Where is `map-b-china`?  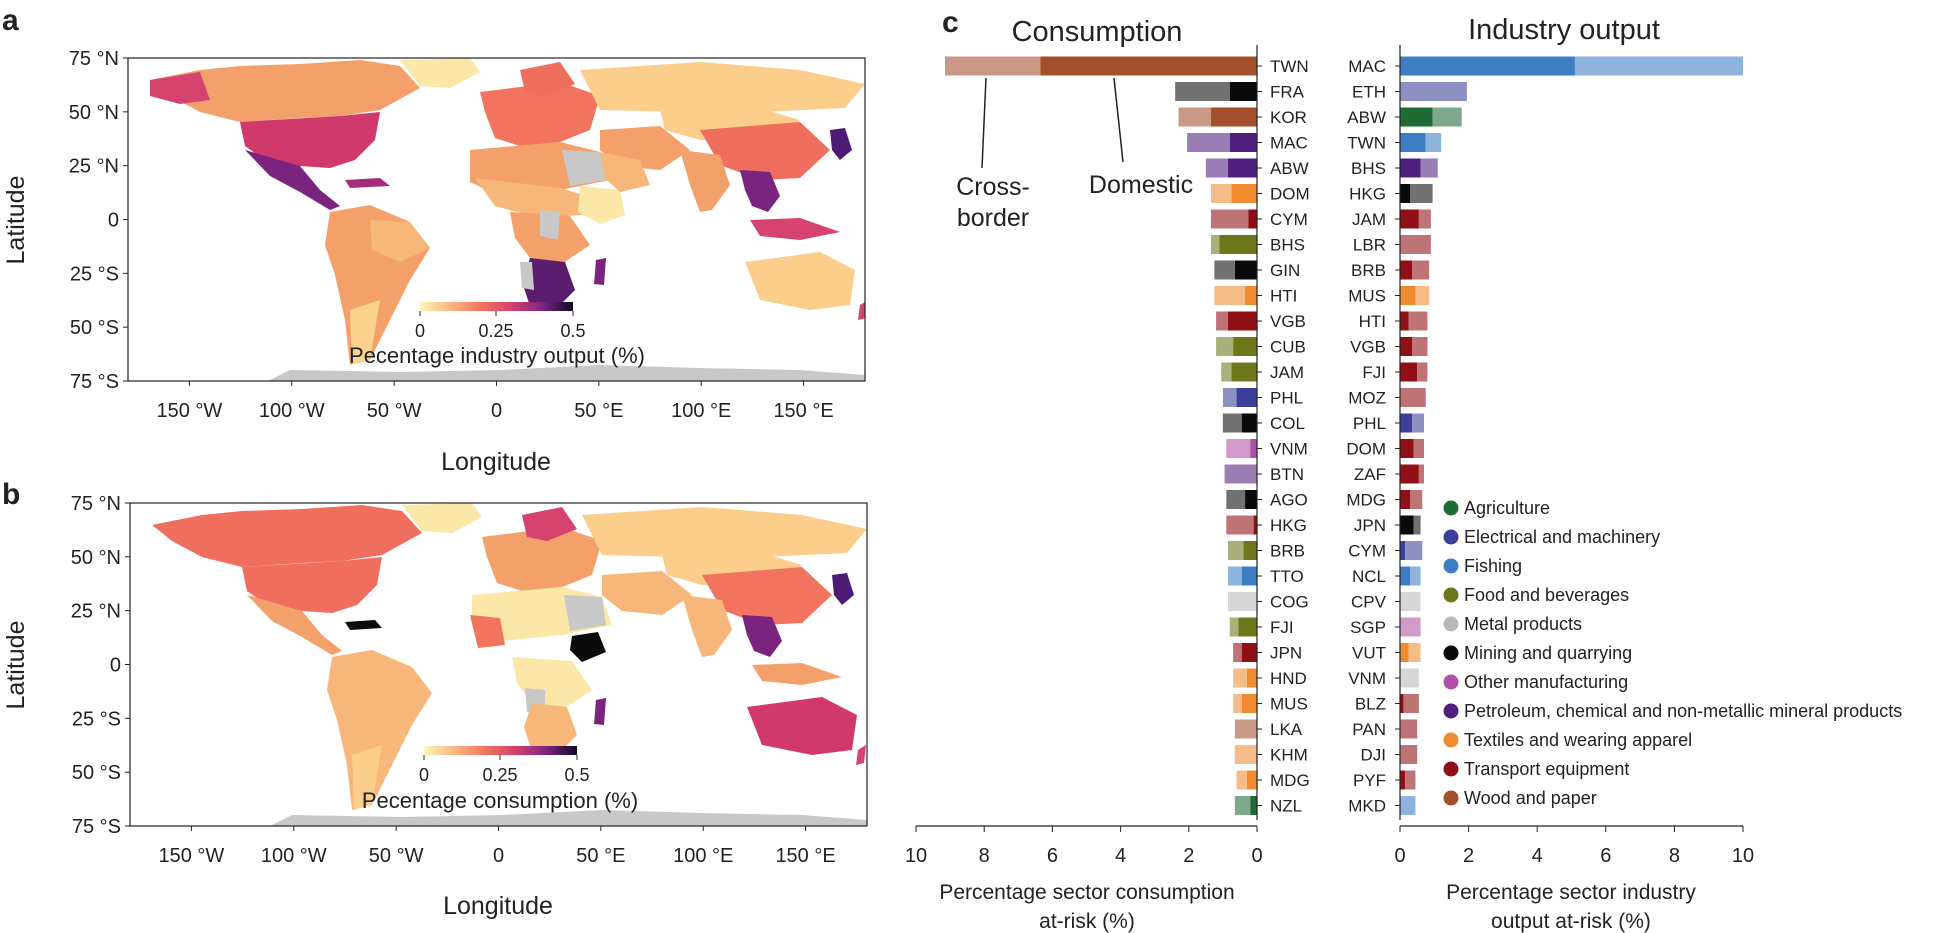 map-b-china is located at coordinates (767, 596).